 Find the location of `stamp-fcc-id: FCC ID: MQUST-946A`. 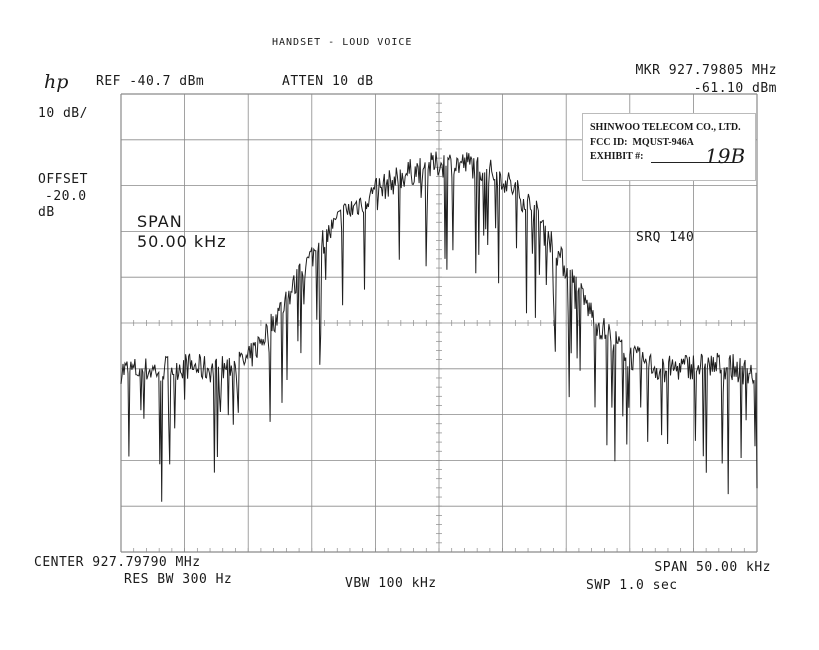

stamp-fcc-id: FCC ID: MQUST-946A is located at coordinates (642, 142).